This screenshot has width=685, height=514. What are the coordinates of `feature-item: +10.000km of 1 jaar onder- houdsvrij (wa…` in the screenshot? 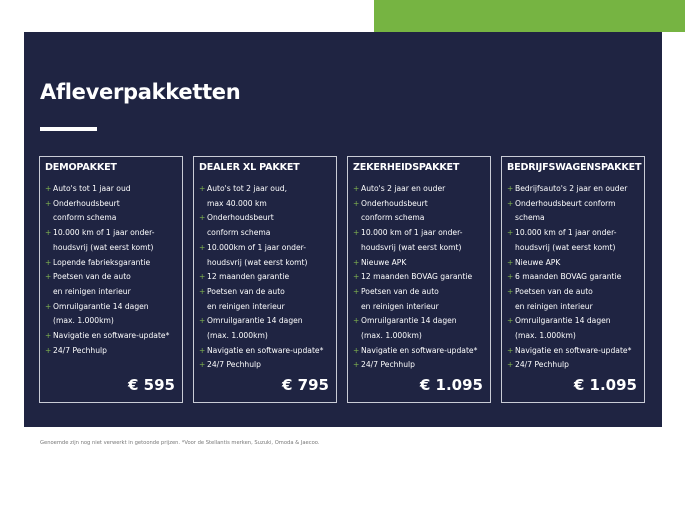 It's located at (266, 255).